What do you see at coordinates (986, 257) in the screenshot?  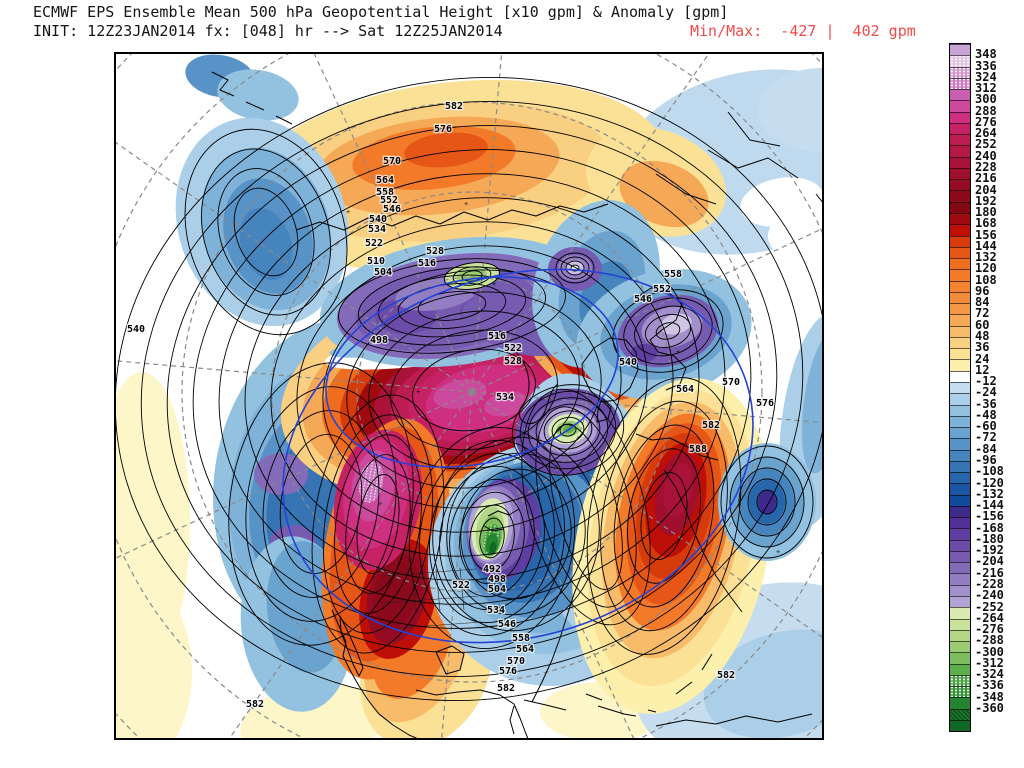 I see `colorbar-tick-label: 132` at bounding box center [986, 257].